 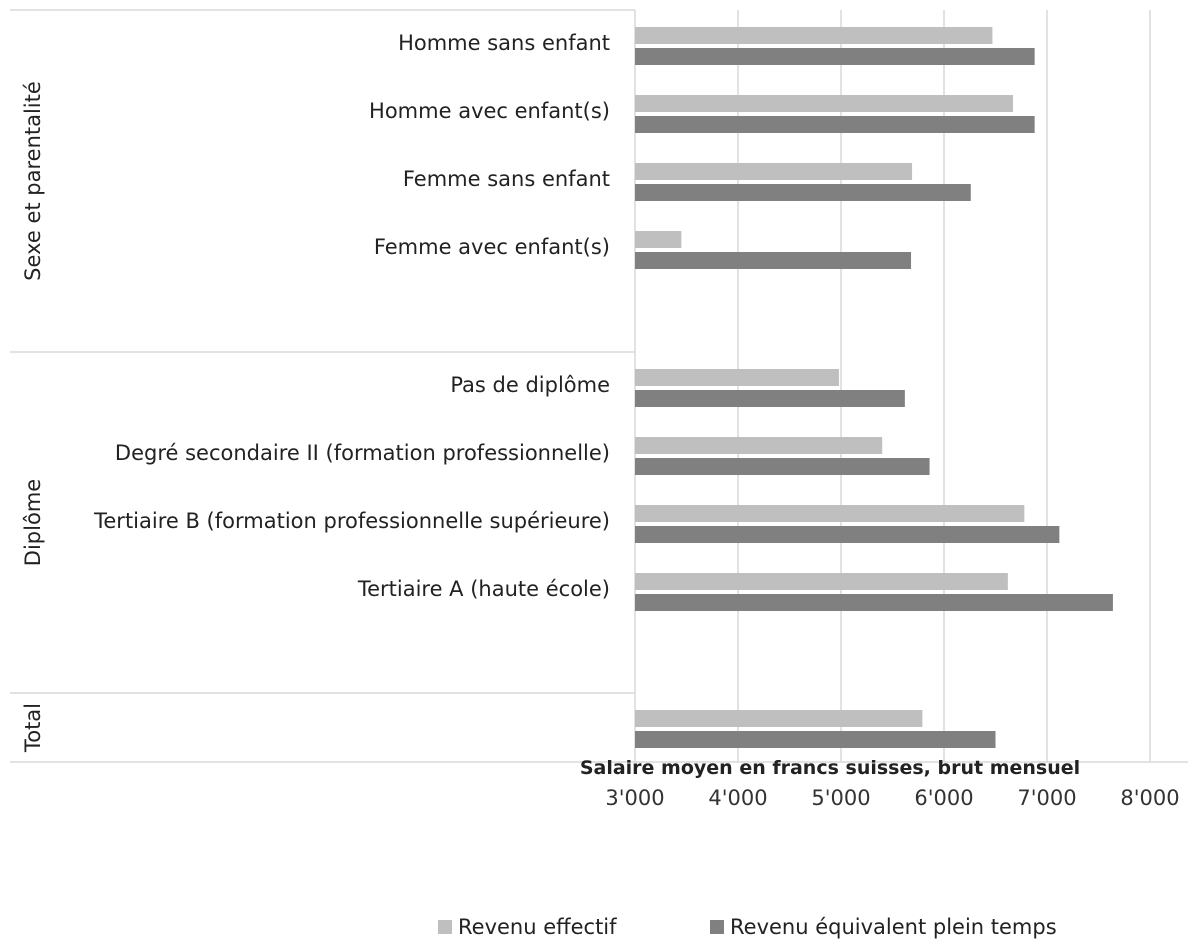 What do you see at coordinates (737, 798) in the screenshot?
I see `x-tick-label: 4'000` at bounding box center [737, 798].